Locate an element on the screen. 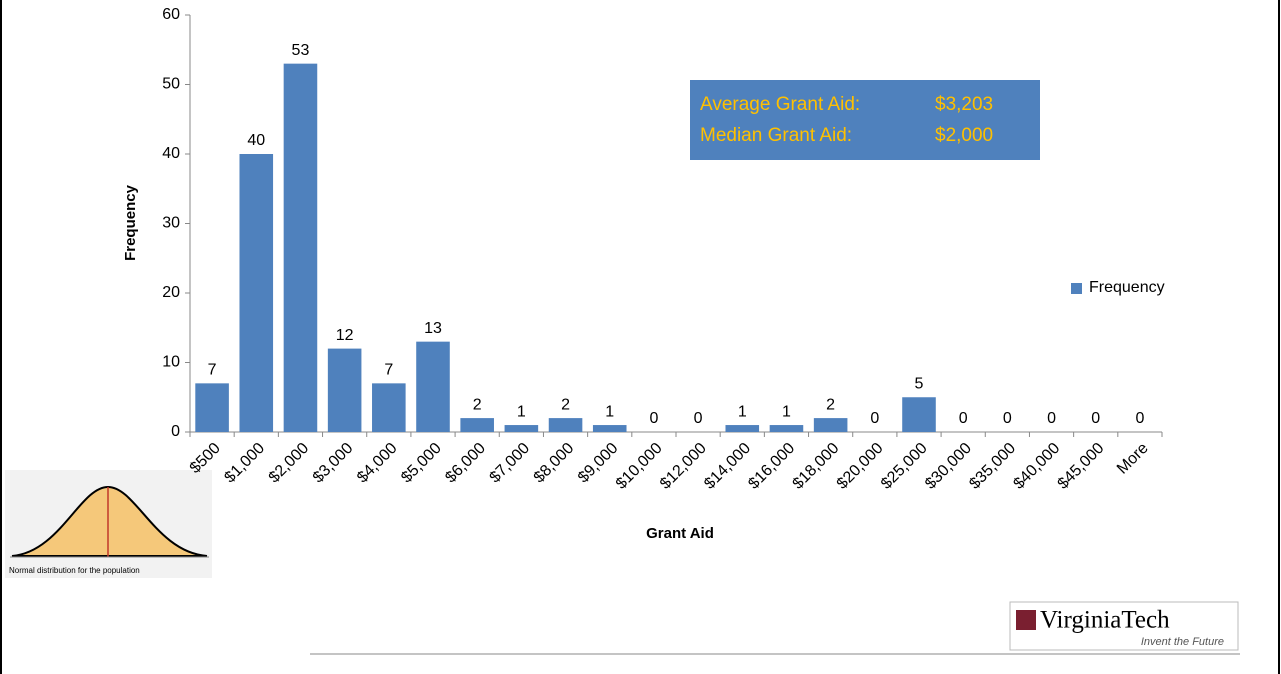 The height and width of the screenshot is (674, 1281). y-axis-title: Frequency is located at coordinates (130, 222).